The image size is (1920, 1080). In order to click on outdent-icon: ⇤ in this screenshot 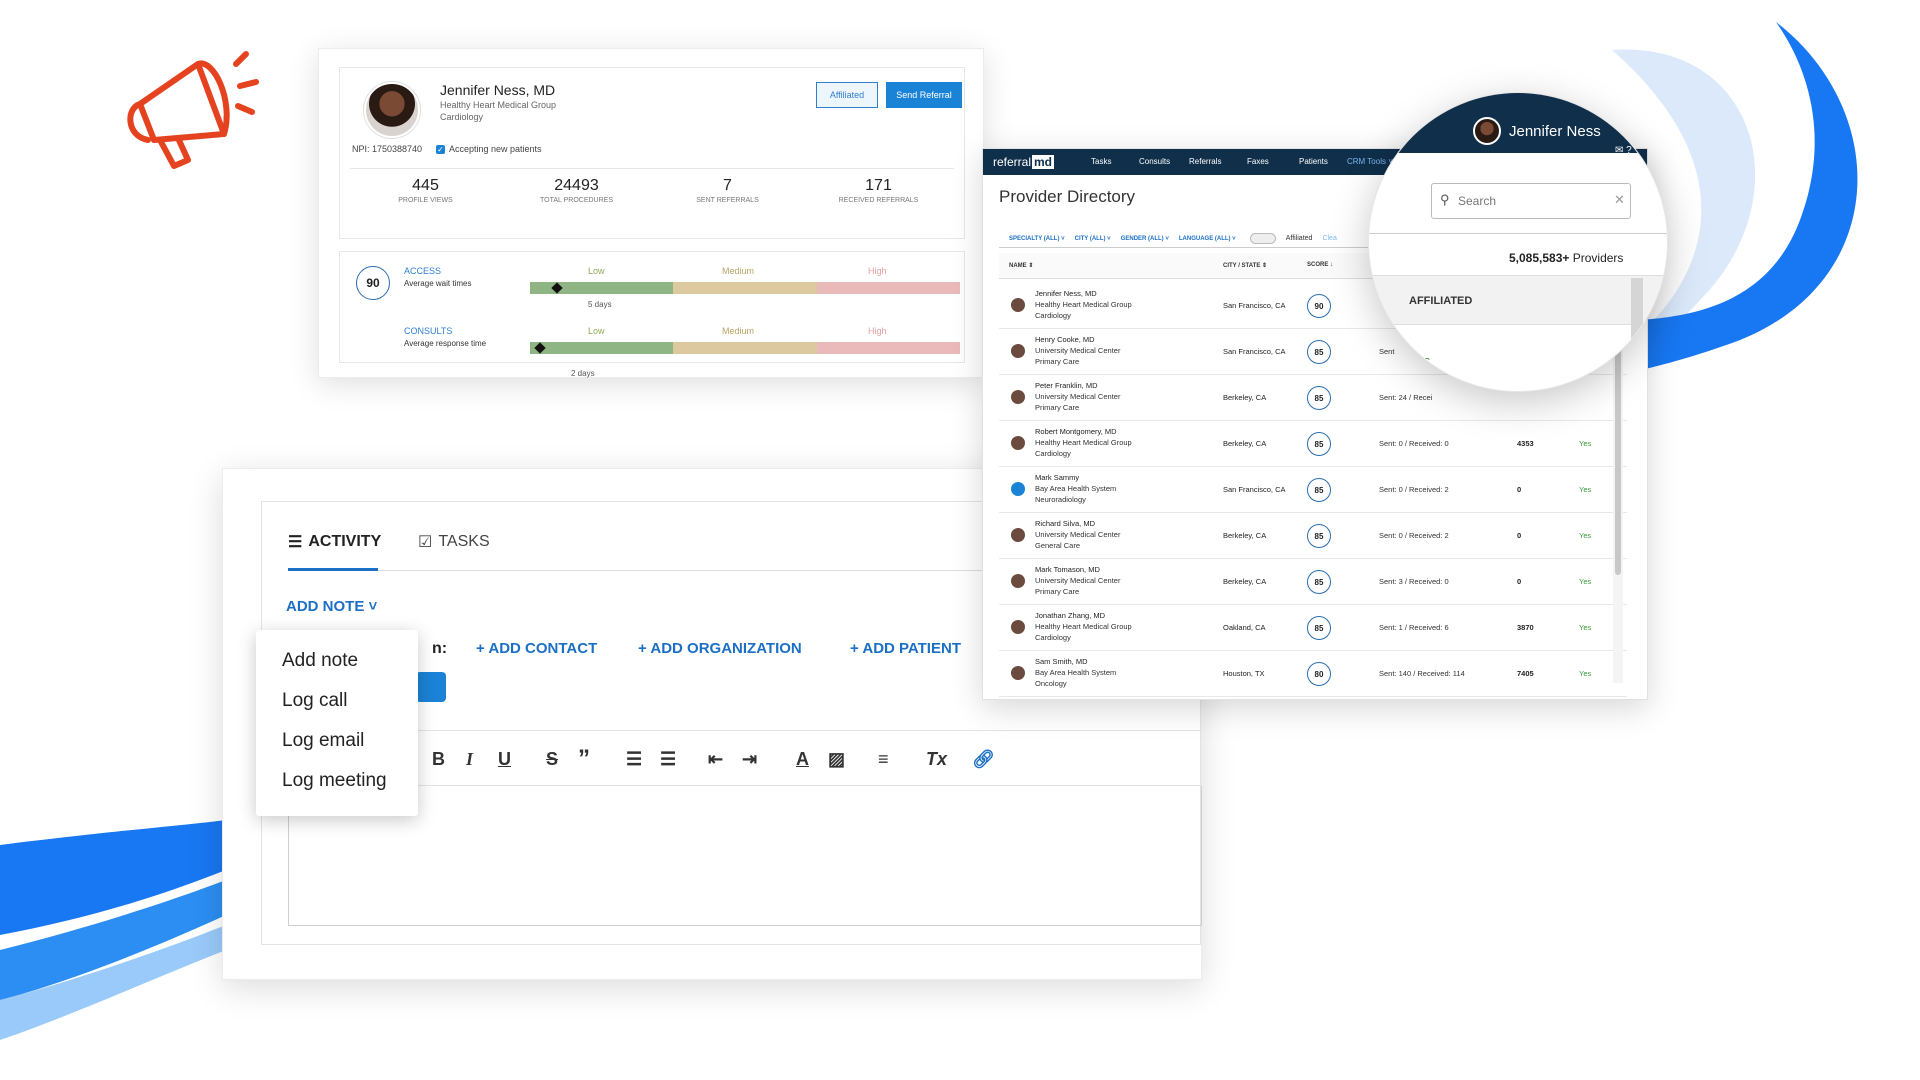, I will do `click(716, 759)`.